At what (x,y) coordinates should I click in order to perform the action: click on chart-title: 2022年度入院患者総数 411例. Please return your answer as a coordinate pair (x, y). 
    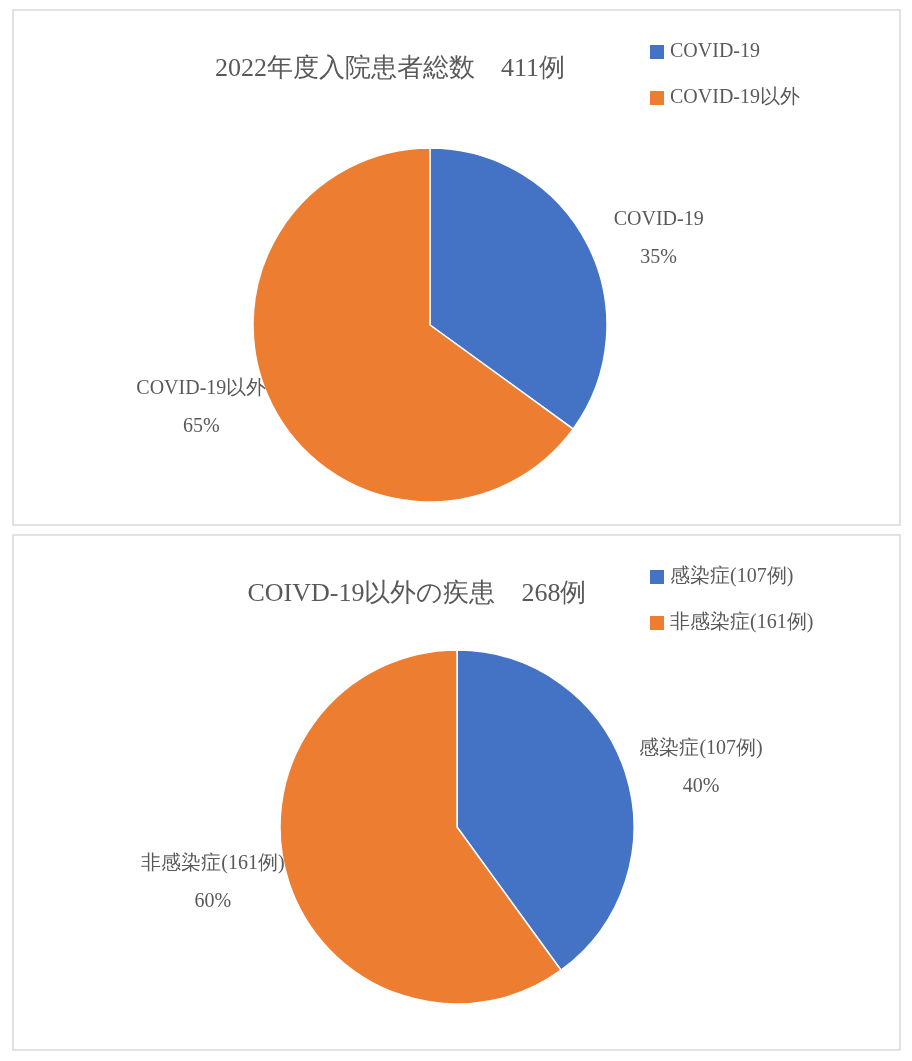
    Looking at the image, I should click on (390, 67).